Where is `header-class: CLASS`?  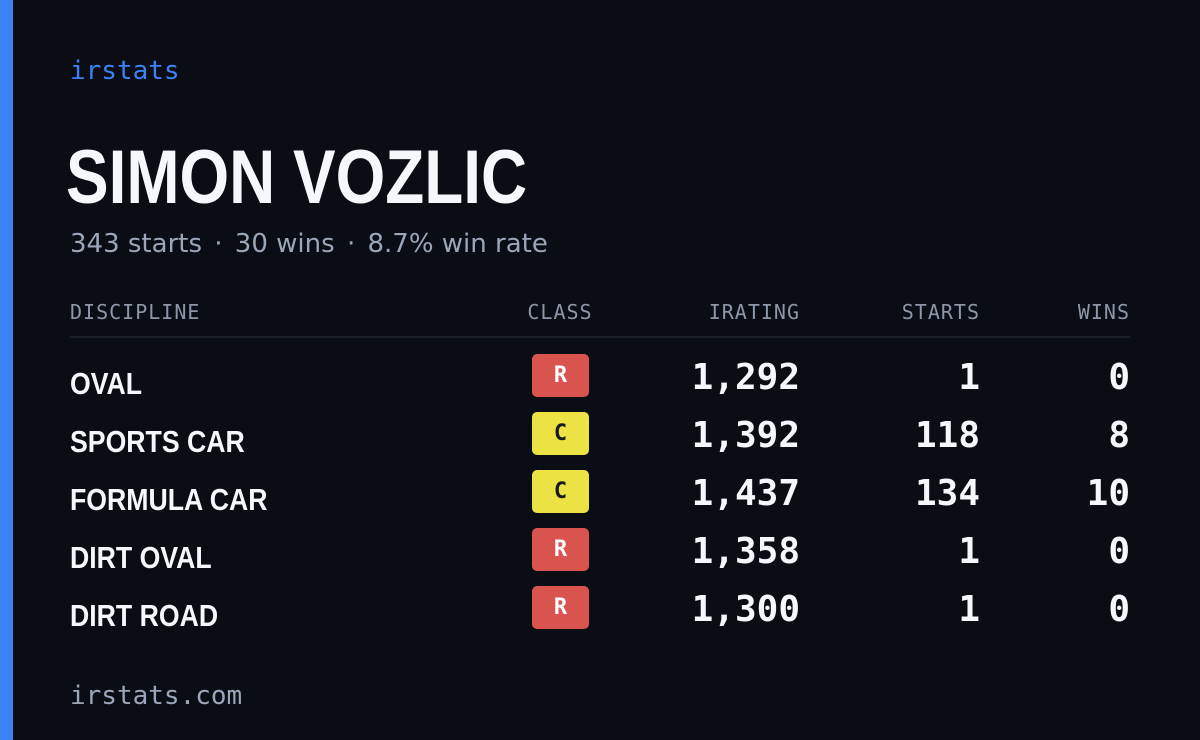 header-class: CLASS is located at coordinates (560, 312).